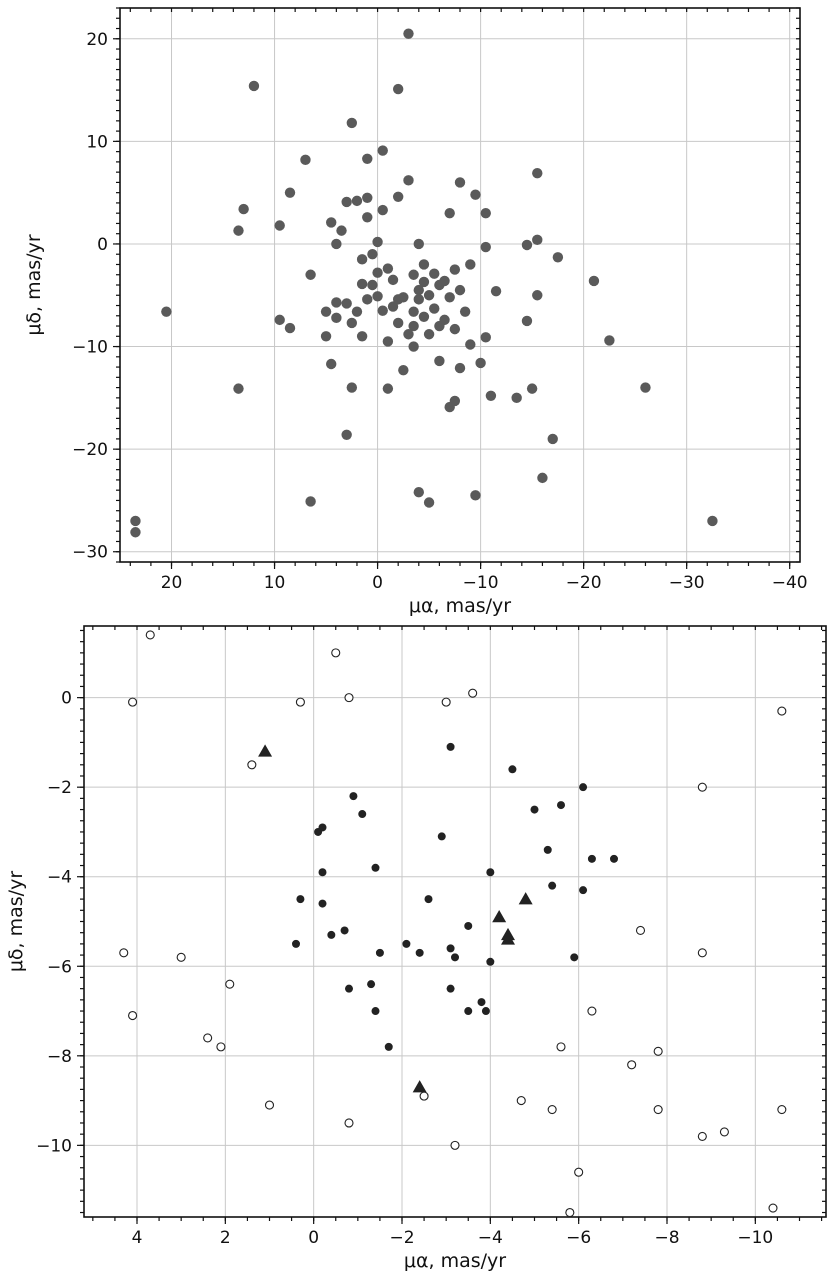 The width and height of the screenshot is (830, 1283). I want to click on x-tick-label: −10, so click(755, 1238).